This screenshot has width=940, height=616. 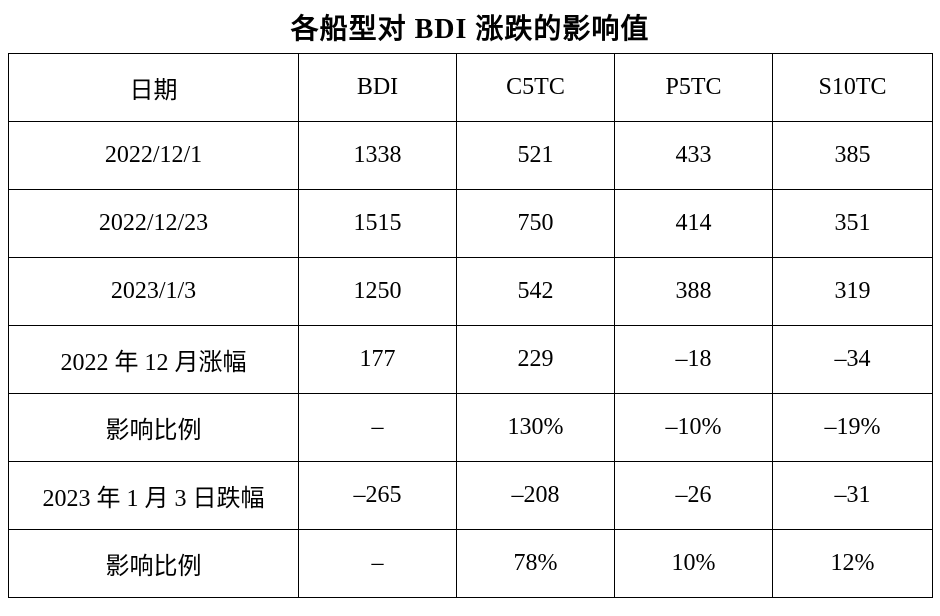 What do you see at coordinates (693, 223) in the screenshot?
I see `p5tc-cell: 414` at bounding box center [693, 223].